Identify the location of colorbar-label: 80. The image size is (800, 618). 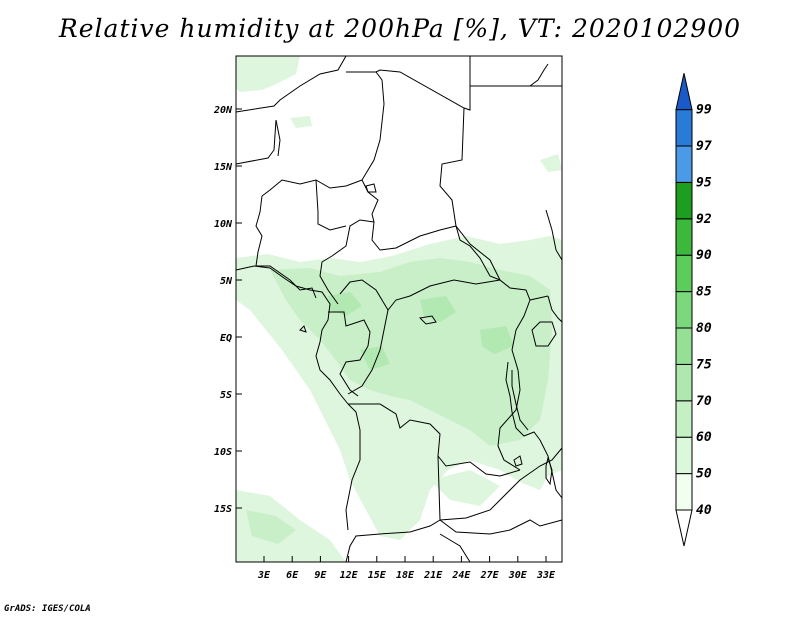
(704, 328).